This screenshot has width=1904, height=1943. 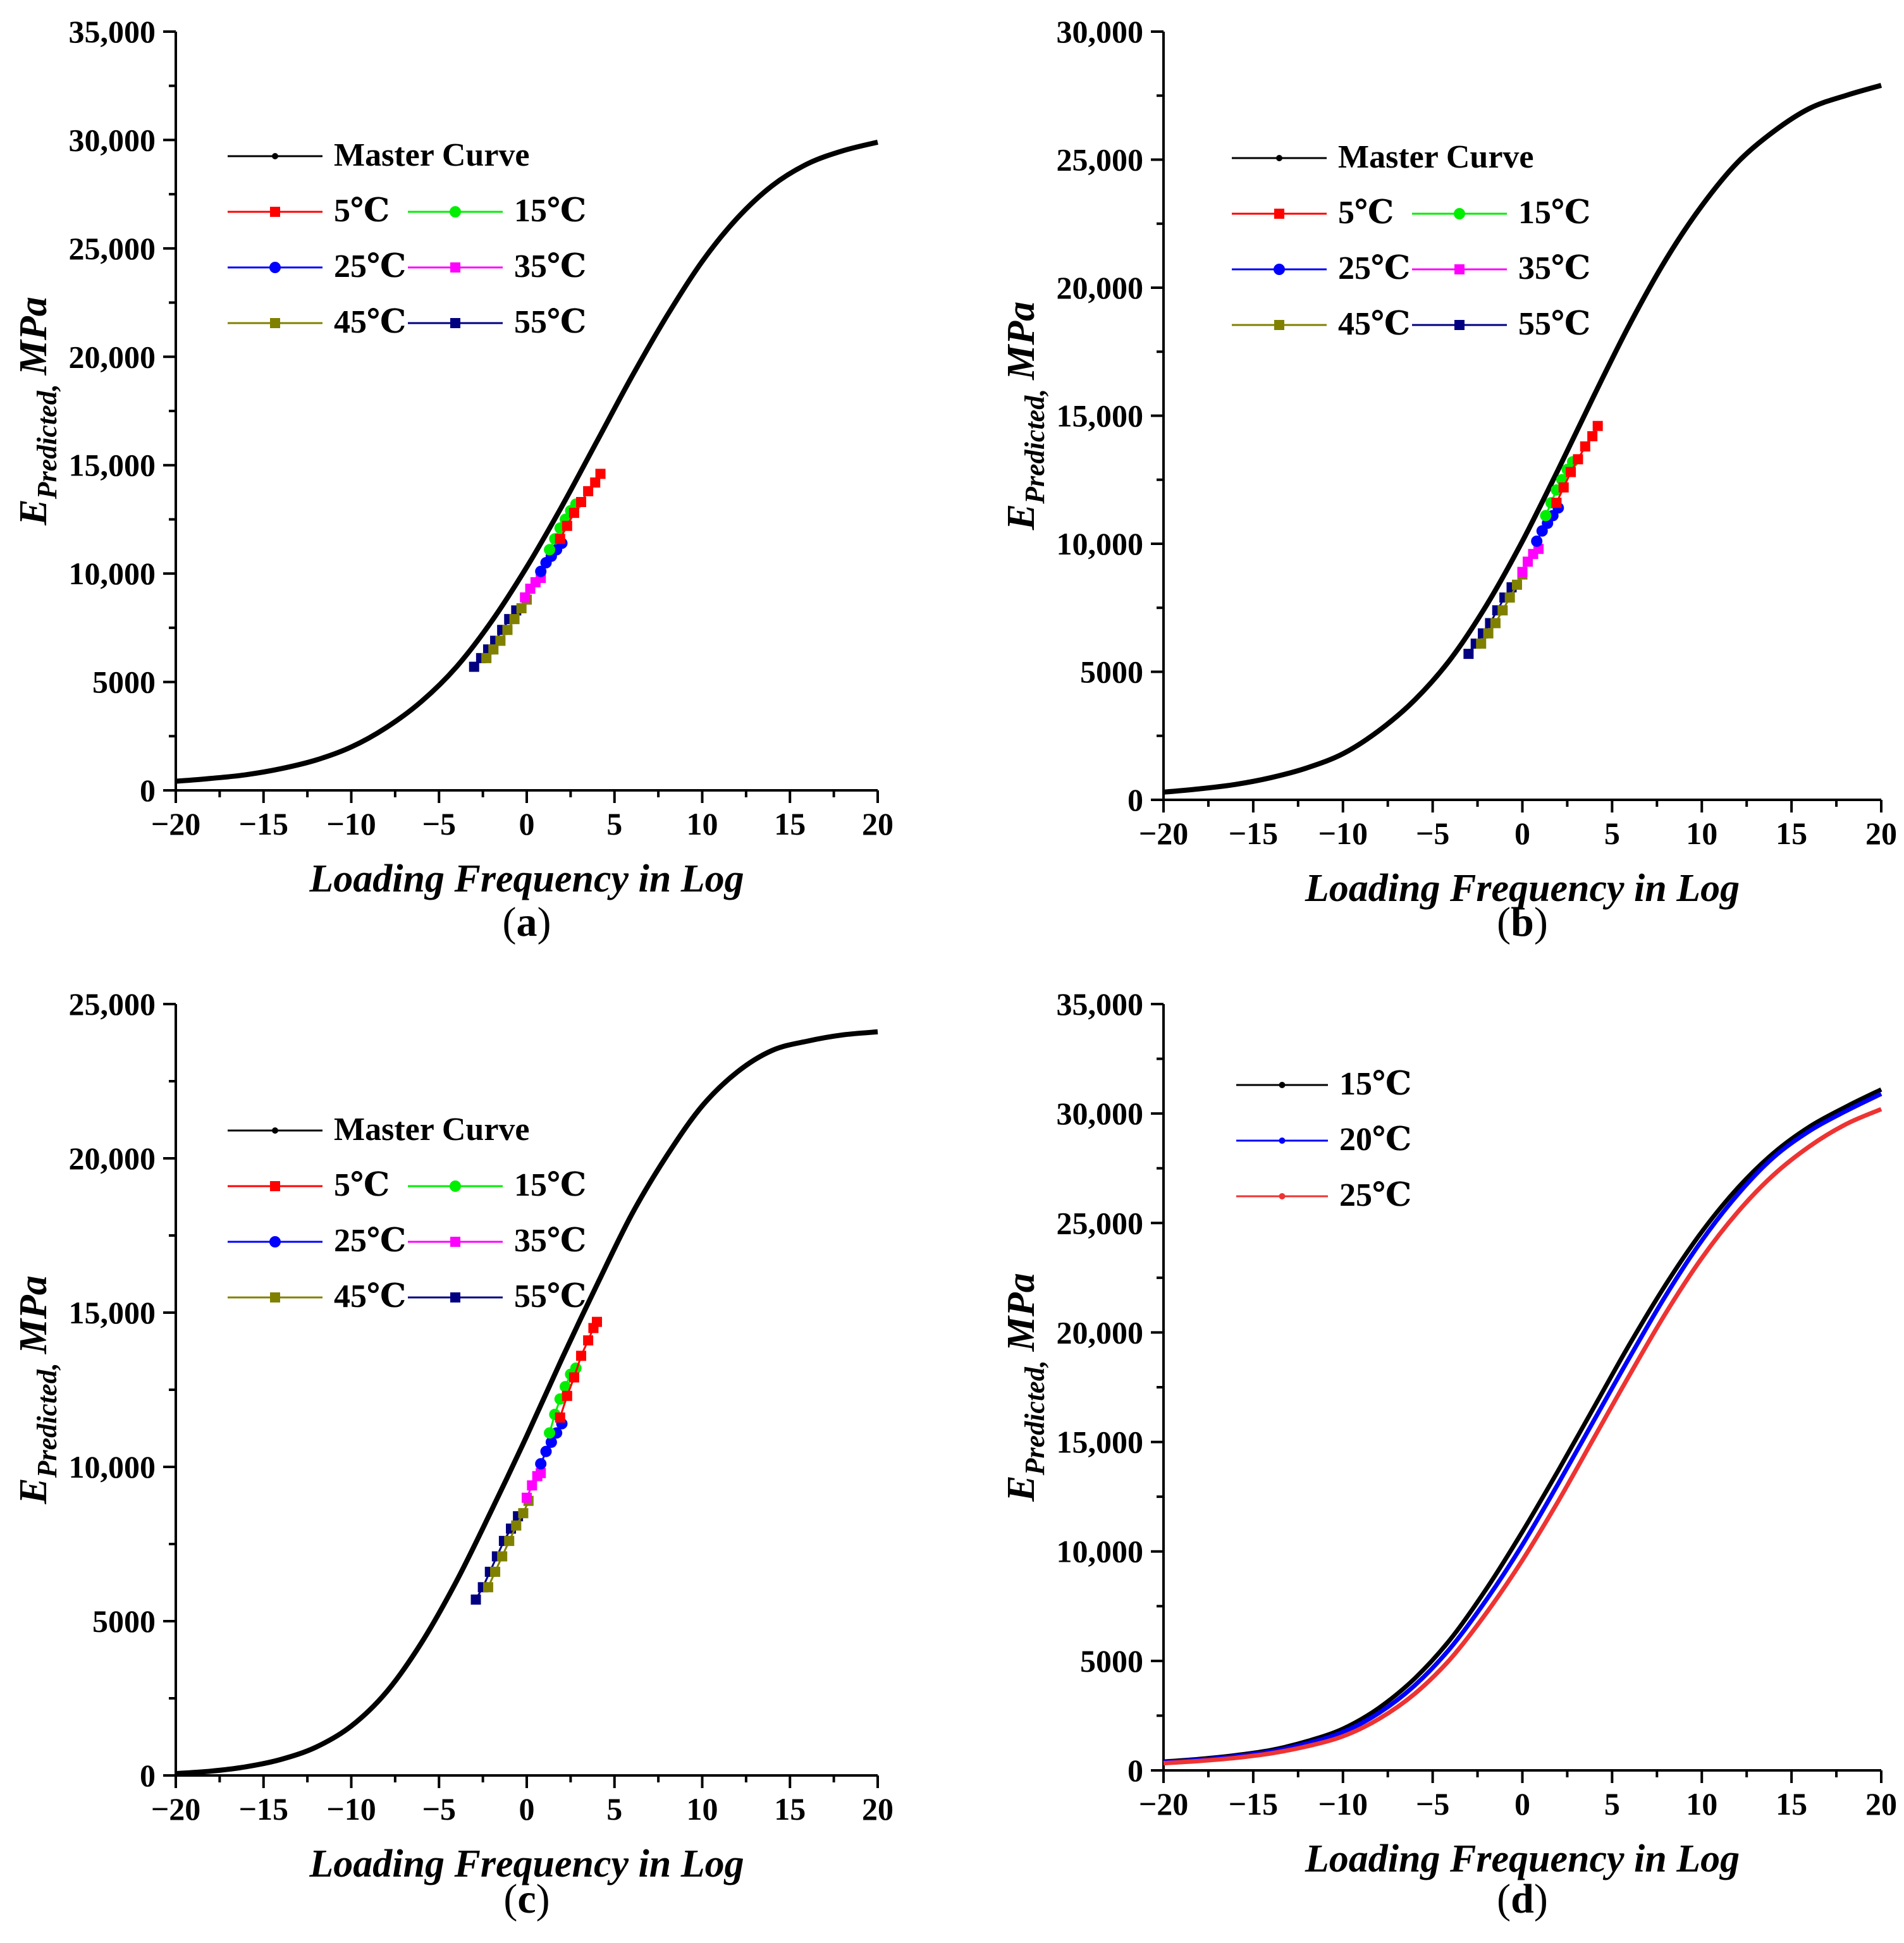 I want to click on x-tick-label: 5, so click(x=1612, y=834).